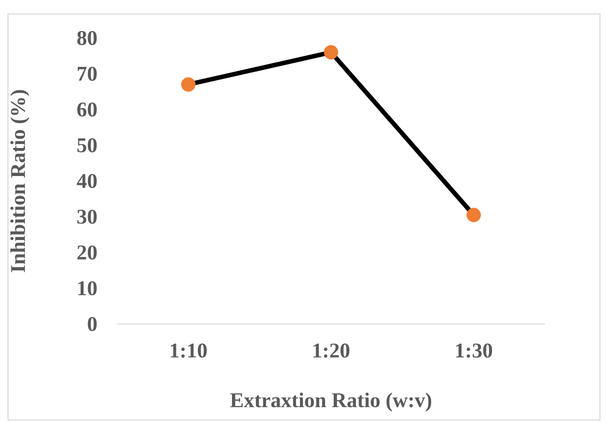 Image resolution: width=607 pixels, height=428 pixels. I want to click on x-tick-label: 1:30, so click(474, 351).